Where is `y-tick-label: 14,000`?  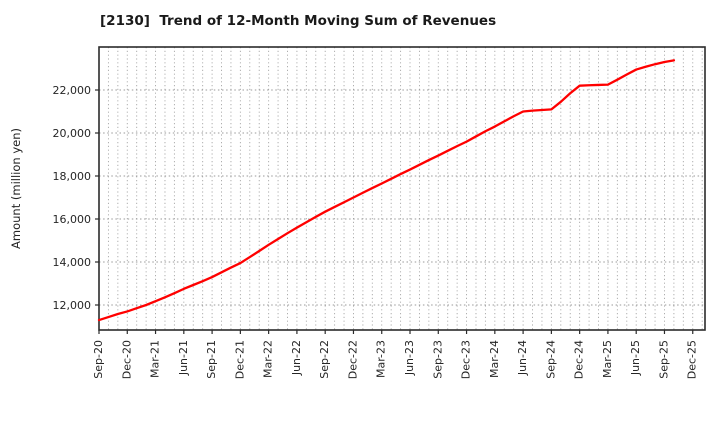
y-tick-label: 14,000 is located at coordinates (72, 262).